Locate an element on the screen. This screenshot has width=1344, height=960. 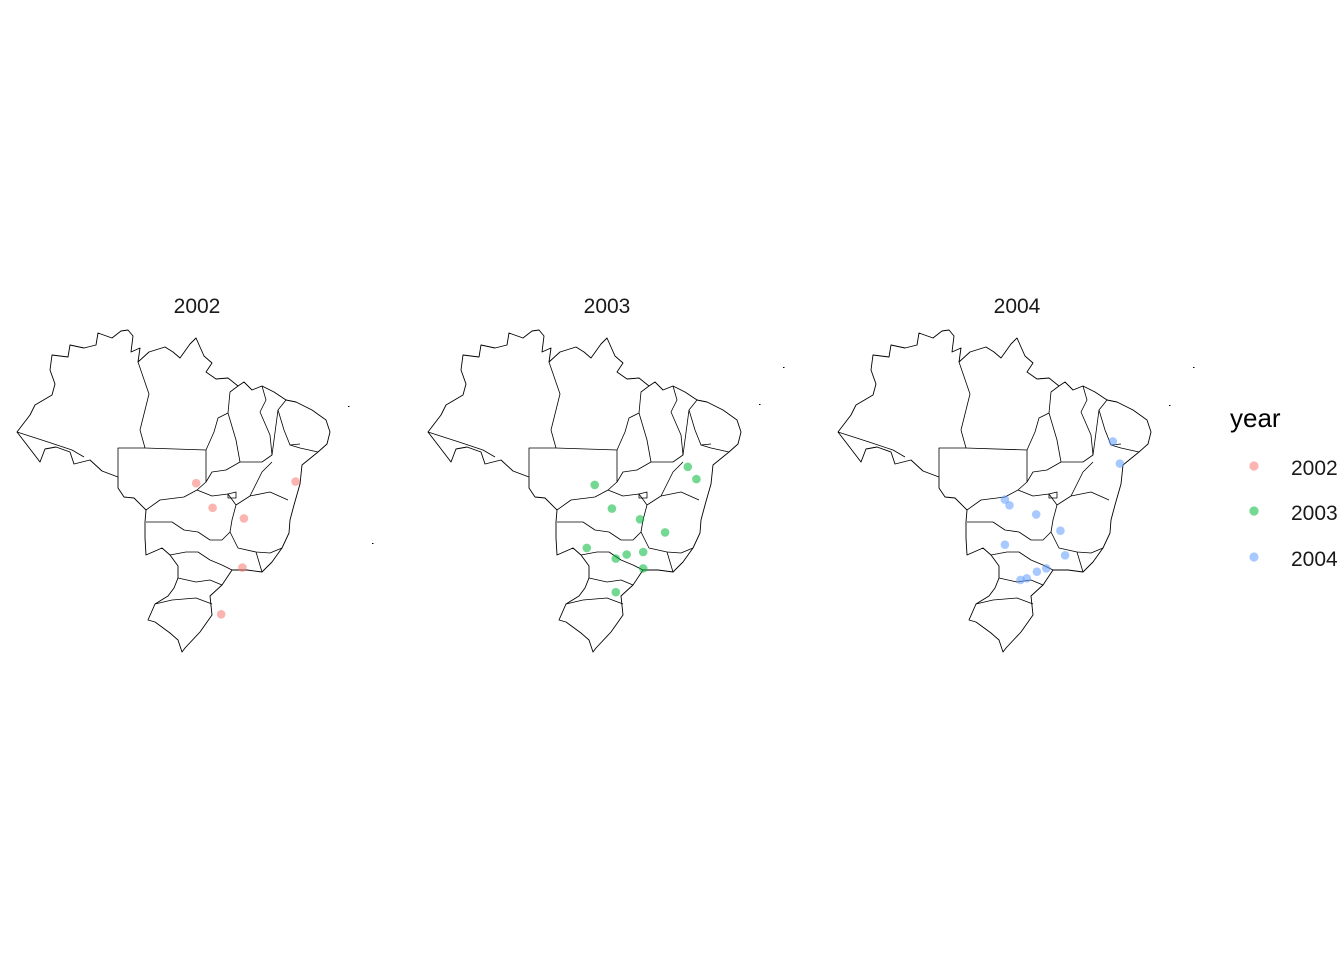
points-layer-2002 is located at coordinates (245, 548).